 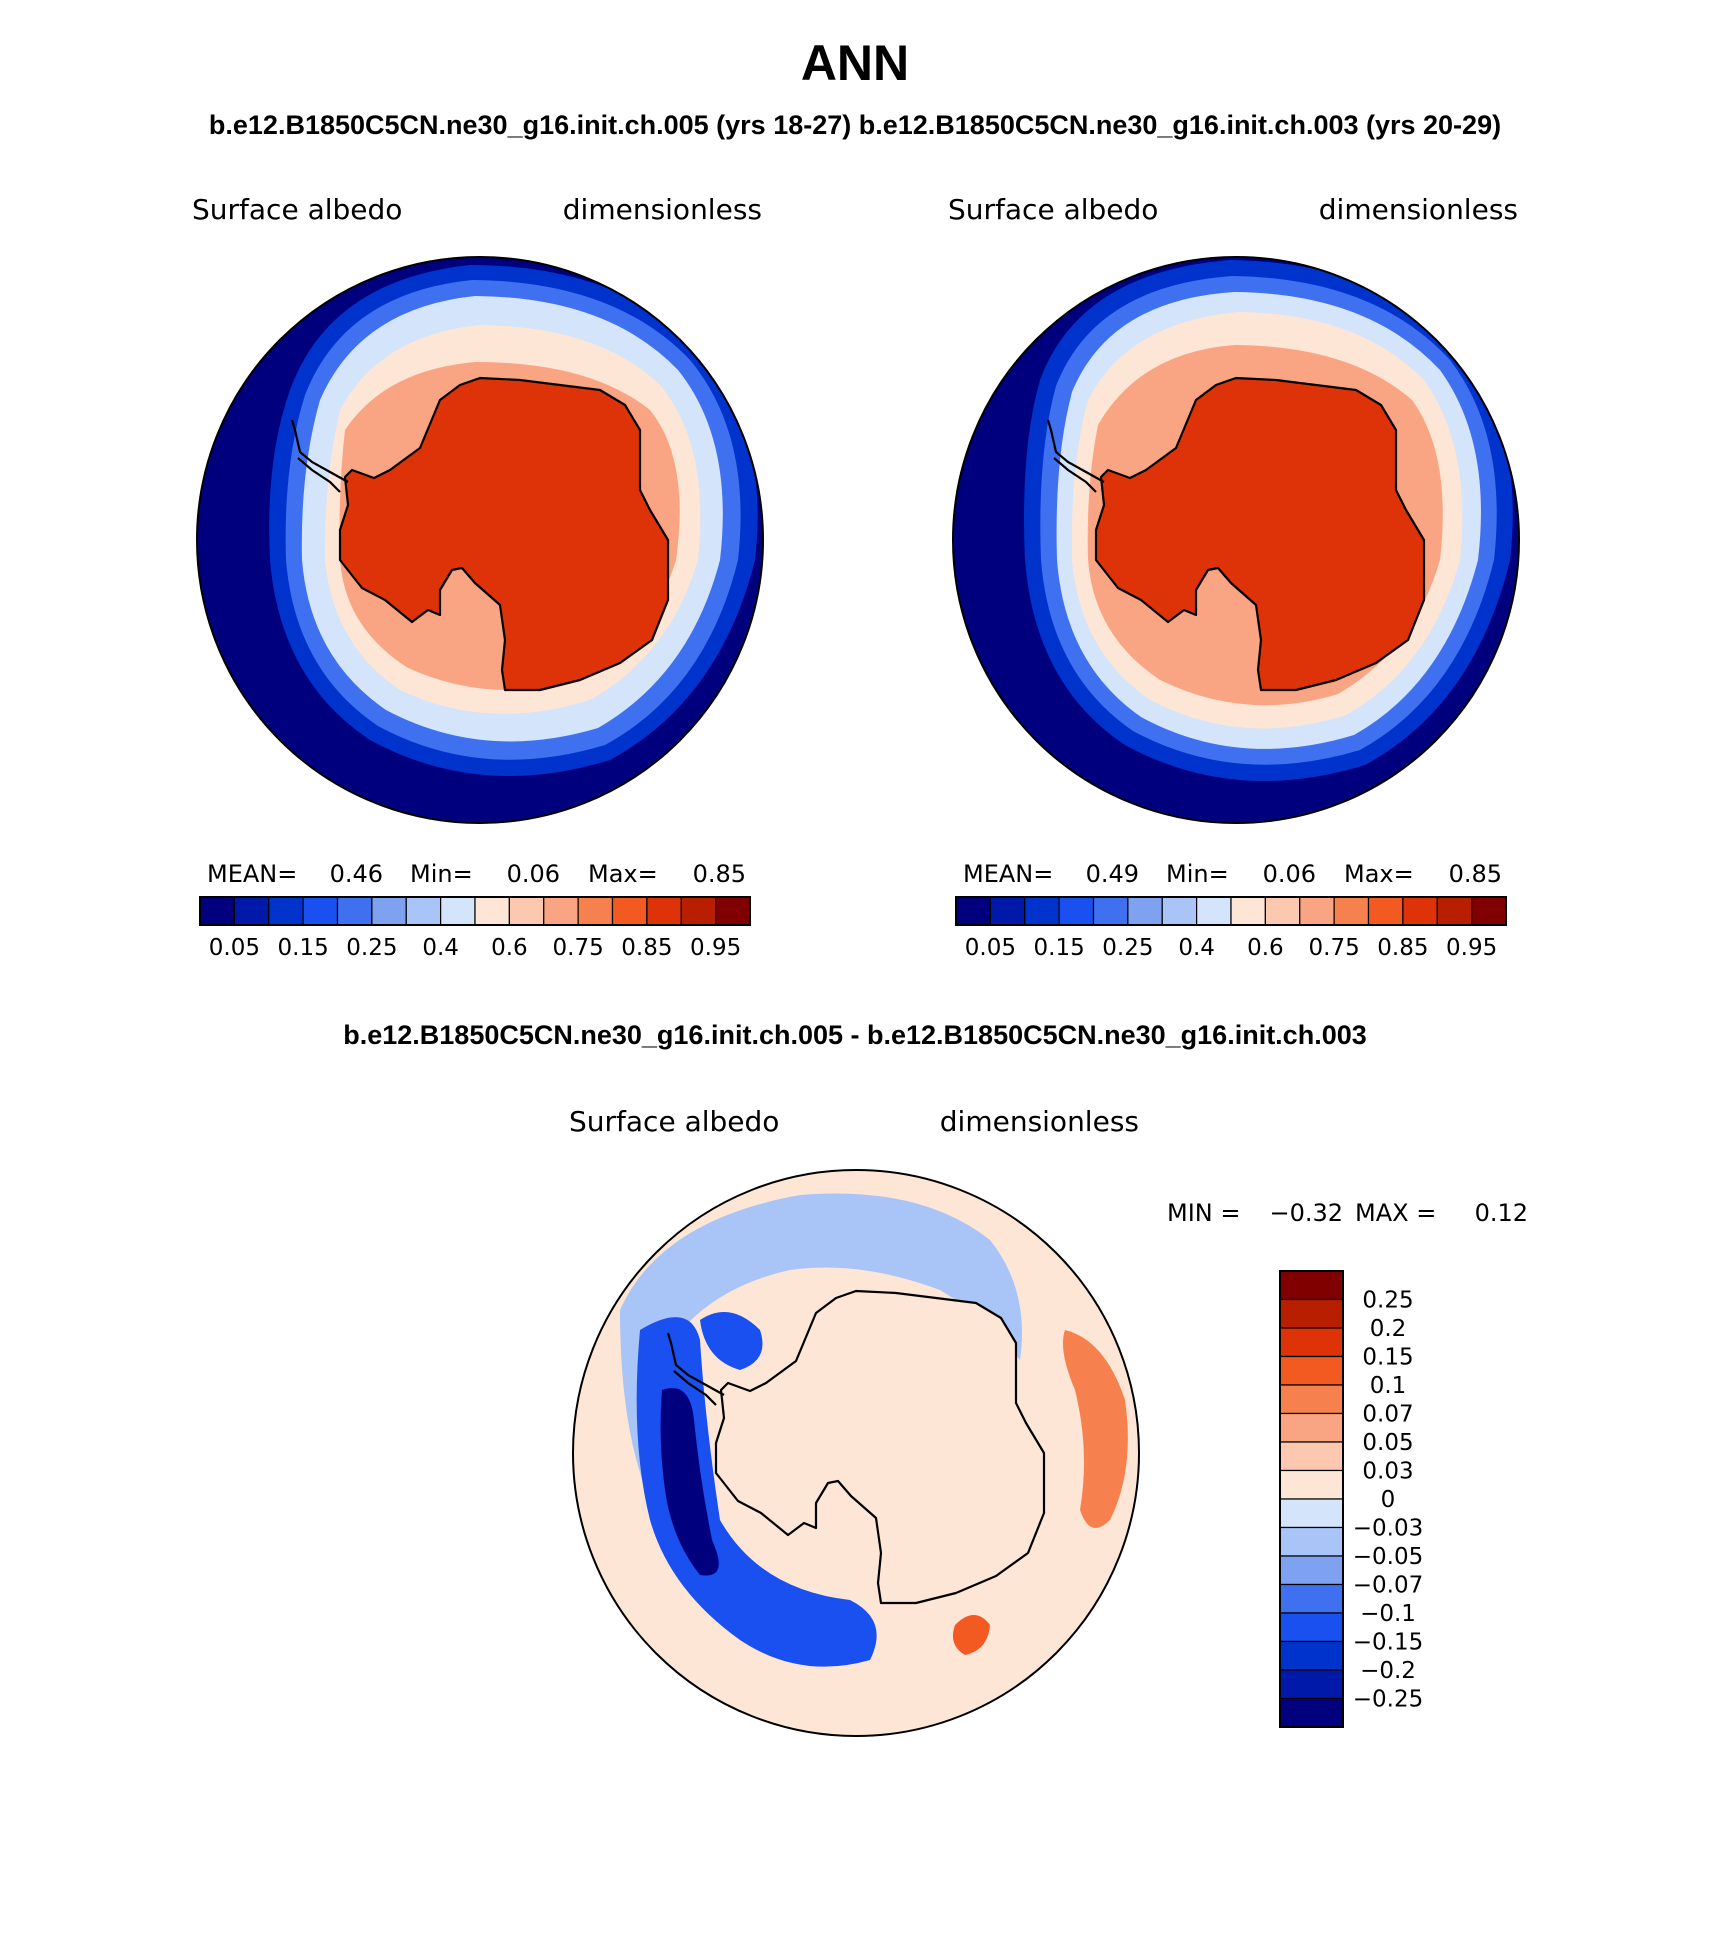 What do you see at coordinates (1387, 1415) in the screenshot?
I see `colorbar-tick-label: 0.07` at bounding box center [1387, 1415].